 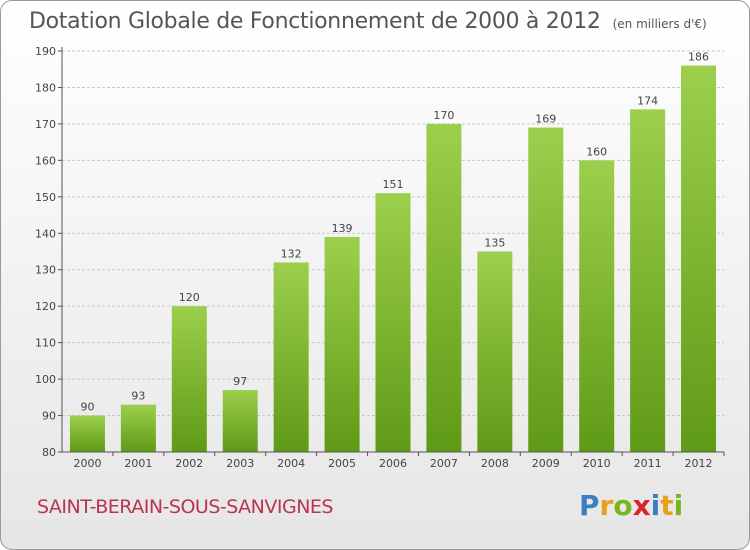 I want to click on data-label: 170, so click(x=443, y=115).